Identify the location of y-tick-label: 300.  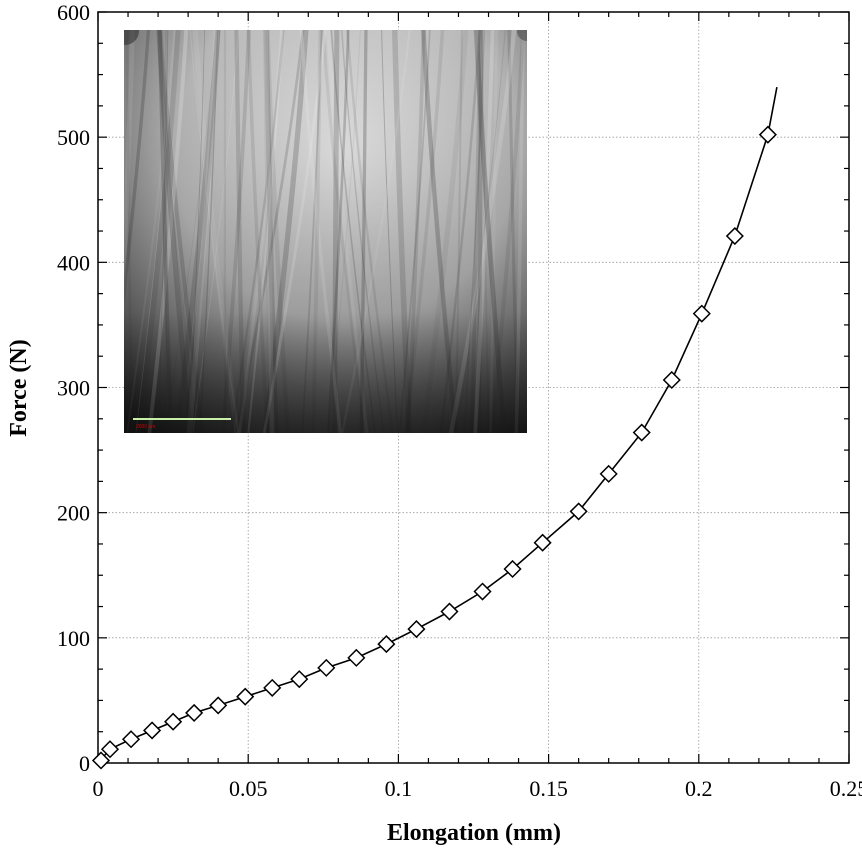
(73, 388).